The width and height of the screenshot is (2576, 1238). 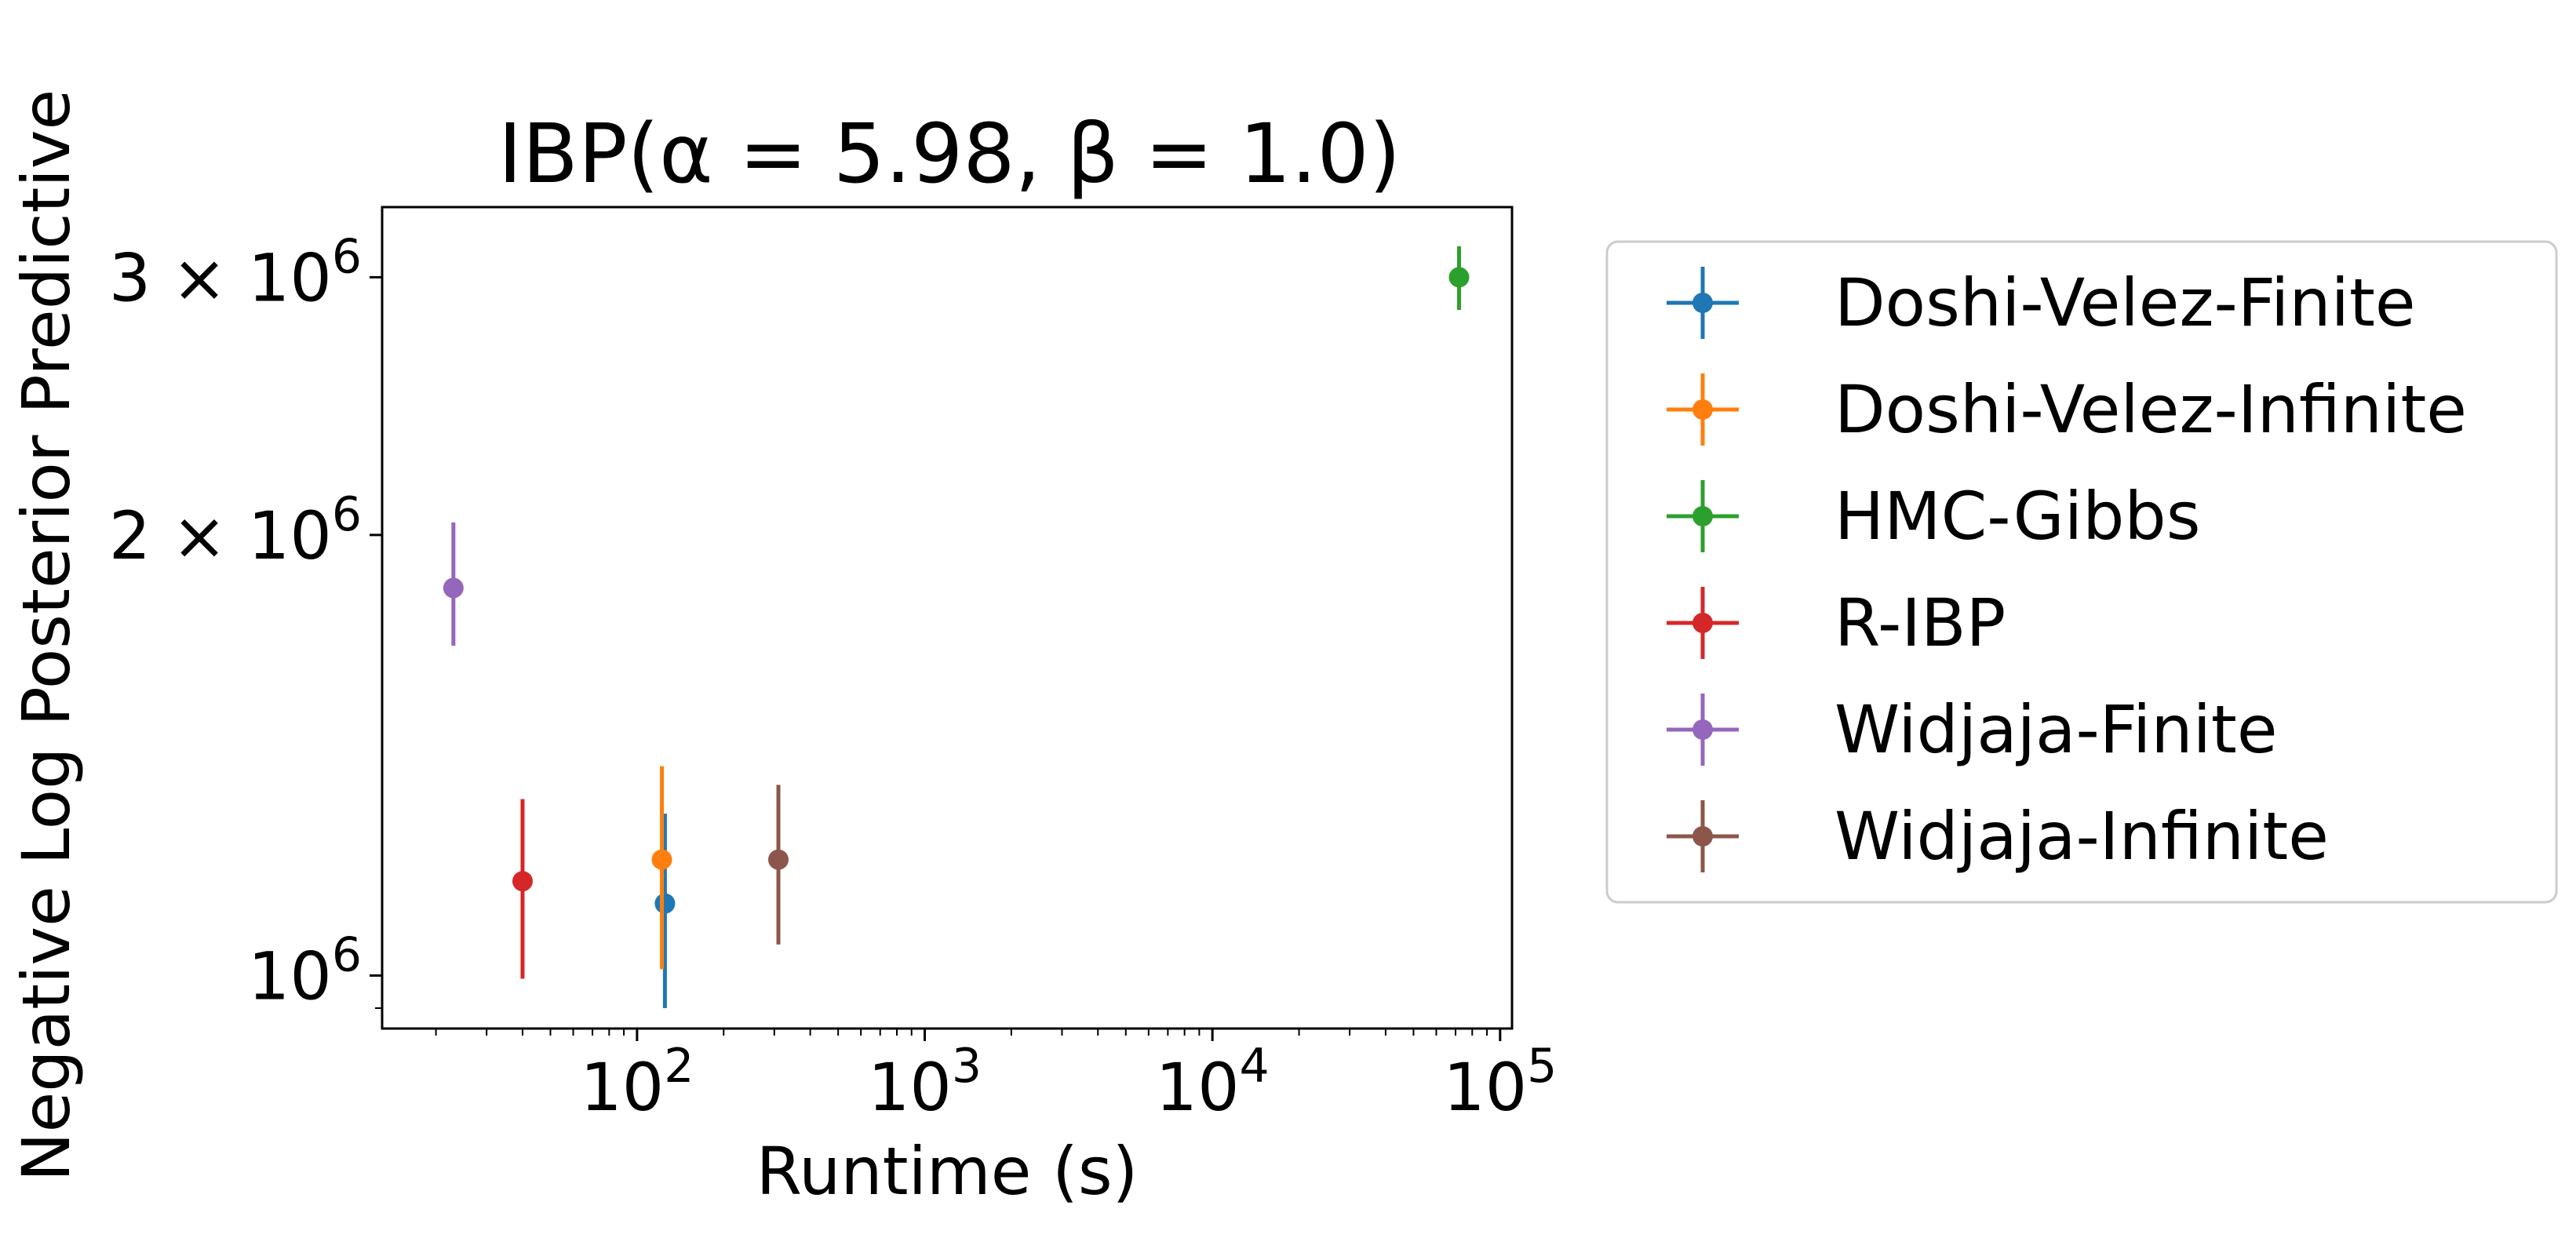 What do you see at coordinates (1920, 622) in the screenshot?
I see `legend-label: R-IBP` at bounding box center [1920, 622].